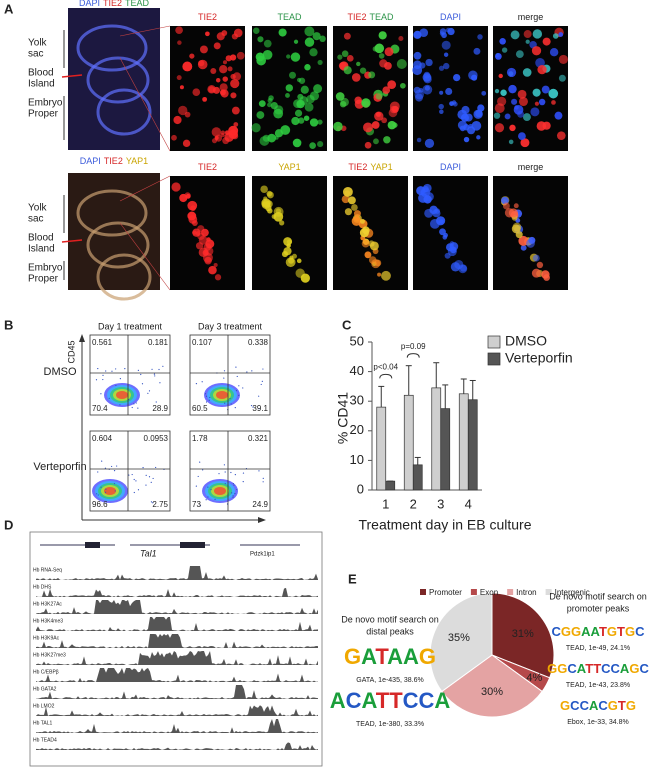 The image size is (650, 771). What do you see at coordinates (357, 400) in the screenshot?
I see `y-tick-label: 30` at bounding box center [357, 400].